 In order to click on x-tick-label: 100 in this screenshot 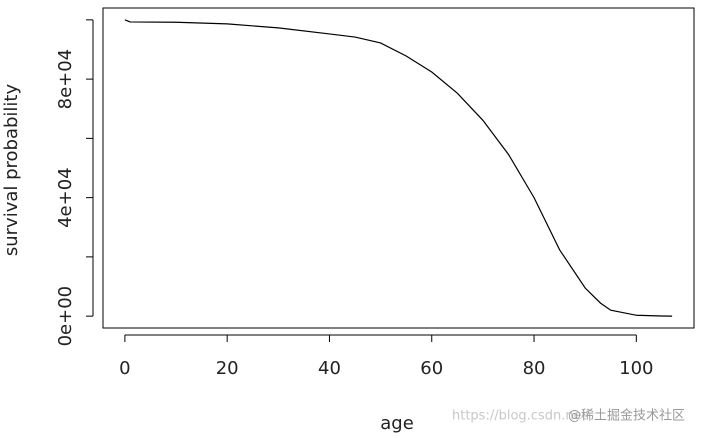, I will do `click(636, 368)`.